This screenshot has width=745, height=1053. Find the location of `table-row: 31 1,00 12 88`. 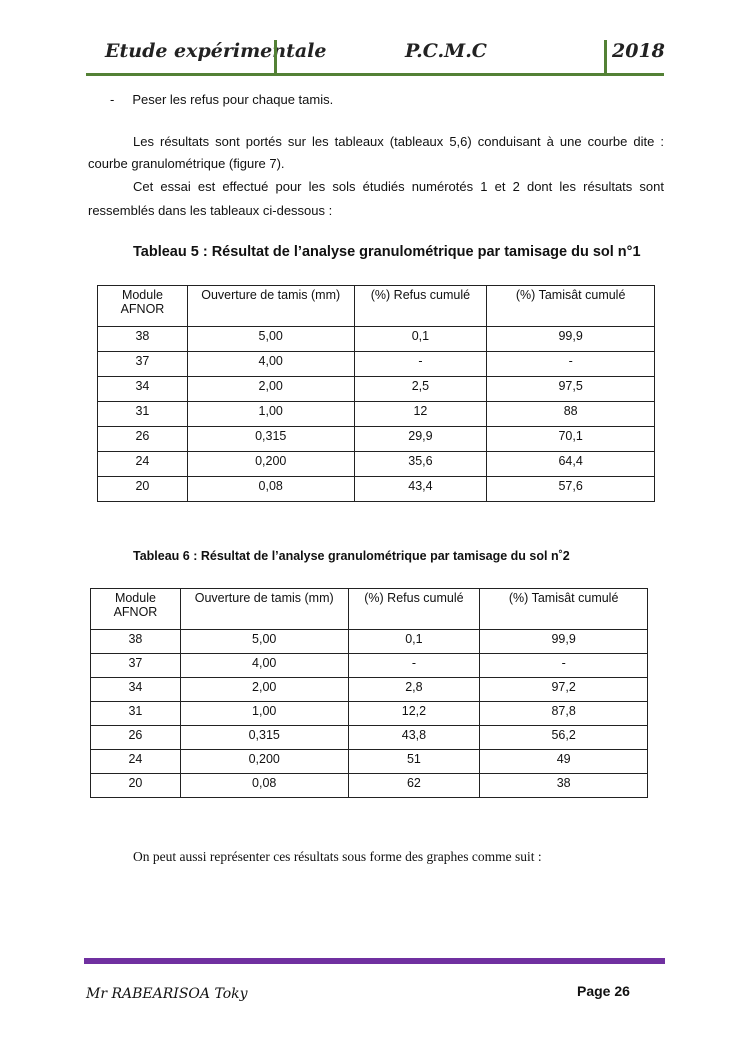

table-row: 31 1,00 12 88 is located at coordinates (376, 414).